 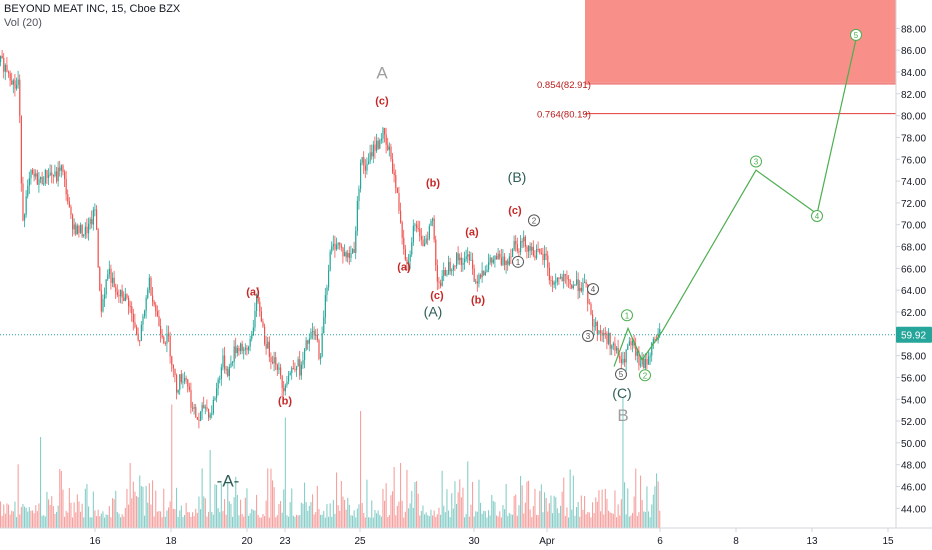 What do you see at coordinates (622, 415) in the screenshot?
I see `wave-label-primary: B` at bounding box center [622, 415].